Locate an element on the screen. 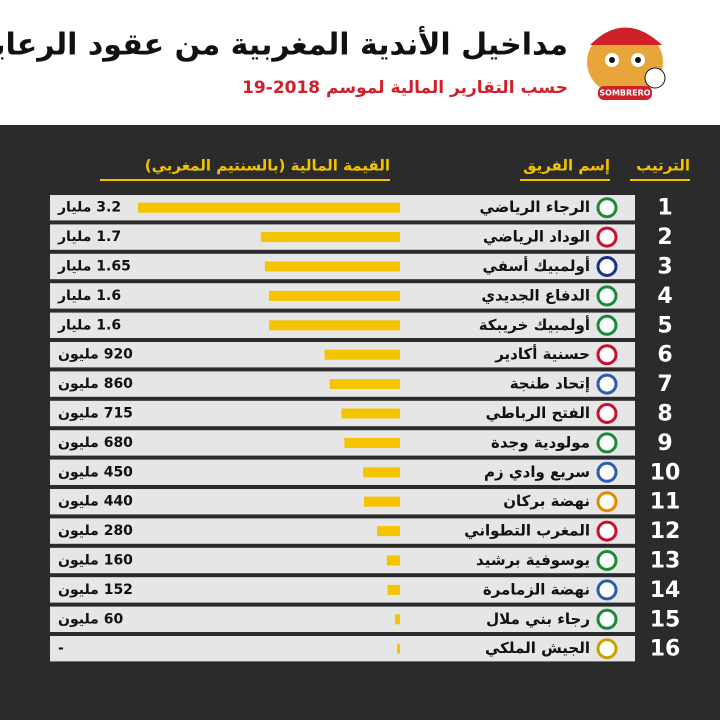 Image resolution: width=720 pixels, height=720 pixels. rank: 16 is located at coordinates (665, 649).